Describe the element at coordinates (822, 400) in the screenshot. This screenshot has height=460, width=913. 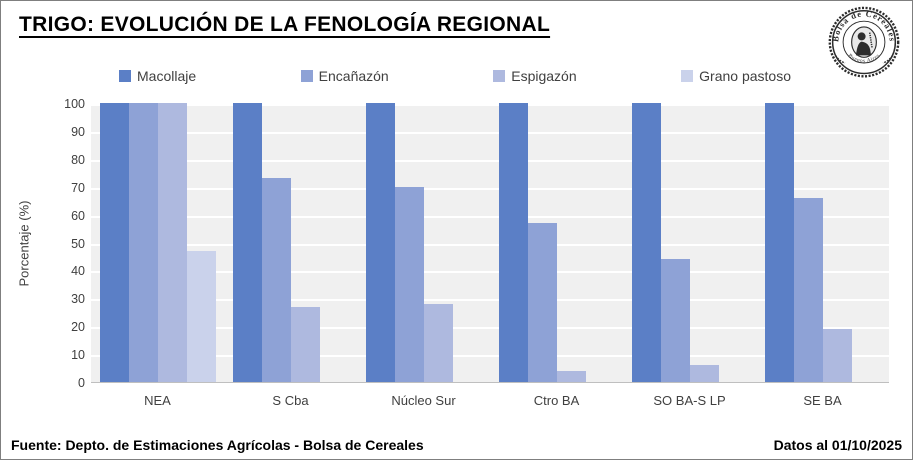
I see `x-label-SE BA: SE BA` at that location.